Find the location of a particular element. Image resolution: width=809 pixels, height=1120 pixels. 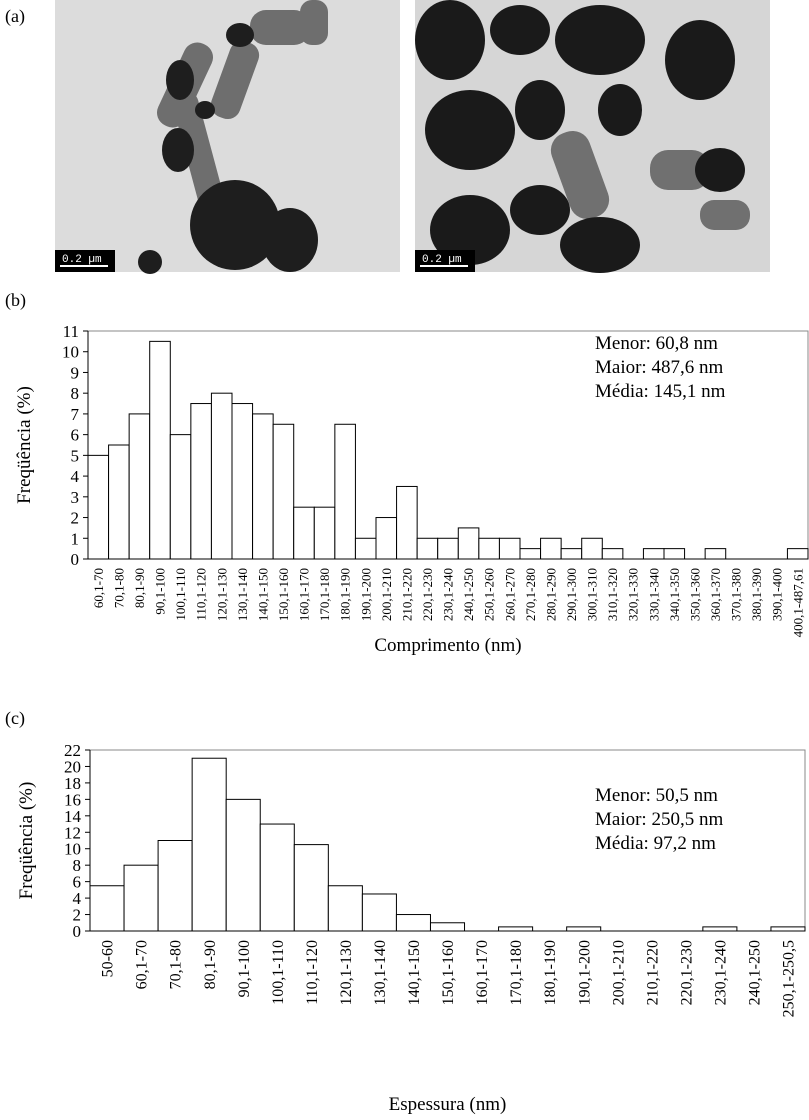

x-tick-label: 320,1-330 is located at coordinates (633, 594).